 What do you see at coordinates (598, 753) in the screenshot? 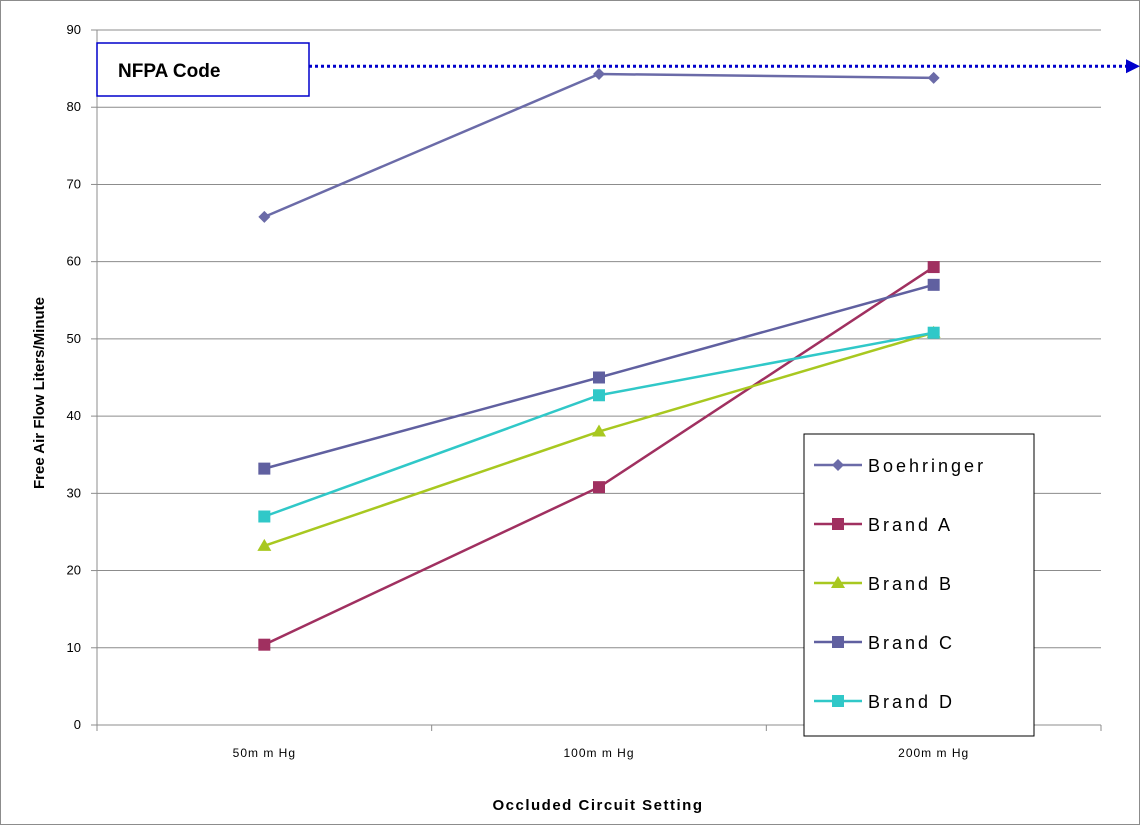
I see `x-tick-label: 100m m Hg` at bounding box center [598, 753].